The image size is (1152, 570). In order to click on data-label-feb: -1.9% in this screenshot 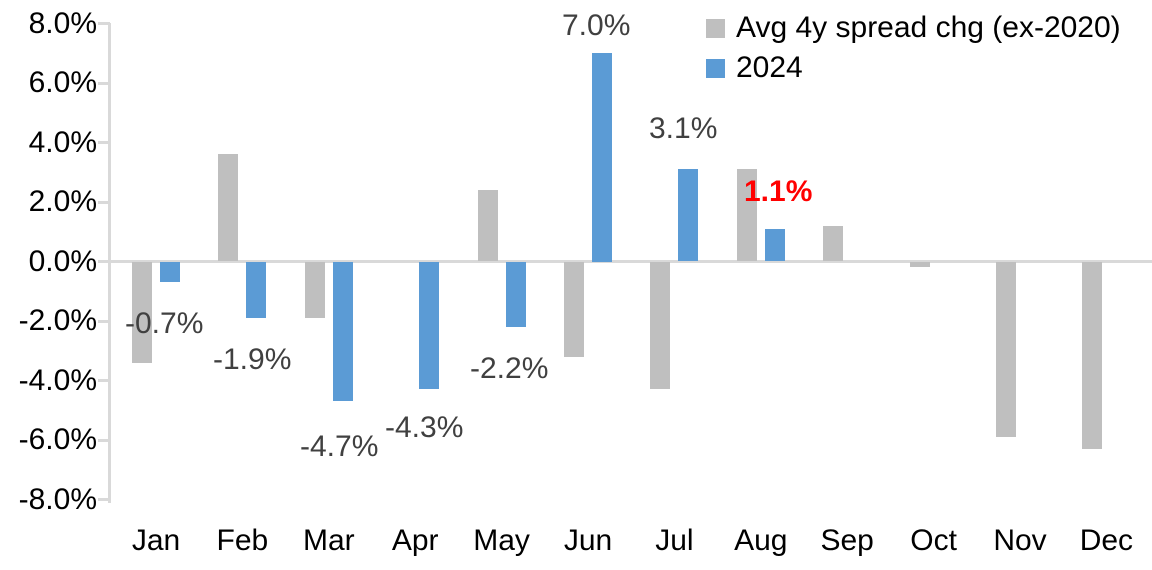, I will do `click(252, 359)`.